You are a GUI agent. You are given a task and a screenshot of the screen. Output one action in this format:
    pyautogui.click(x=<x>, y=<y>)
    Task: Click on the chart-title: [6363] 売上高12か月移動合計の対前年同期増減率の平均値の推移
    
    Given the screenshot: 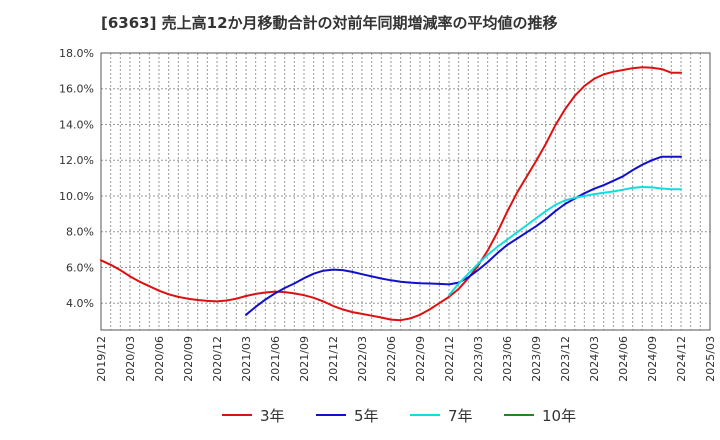 What is the action you would take?
    pyautogui.click(x=329, y=23)
    